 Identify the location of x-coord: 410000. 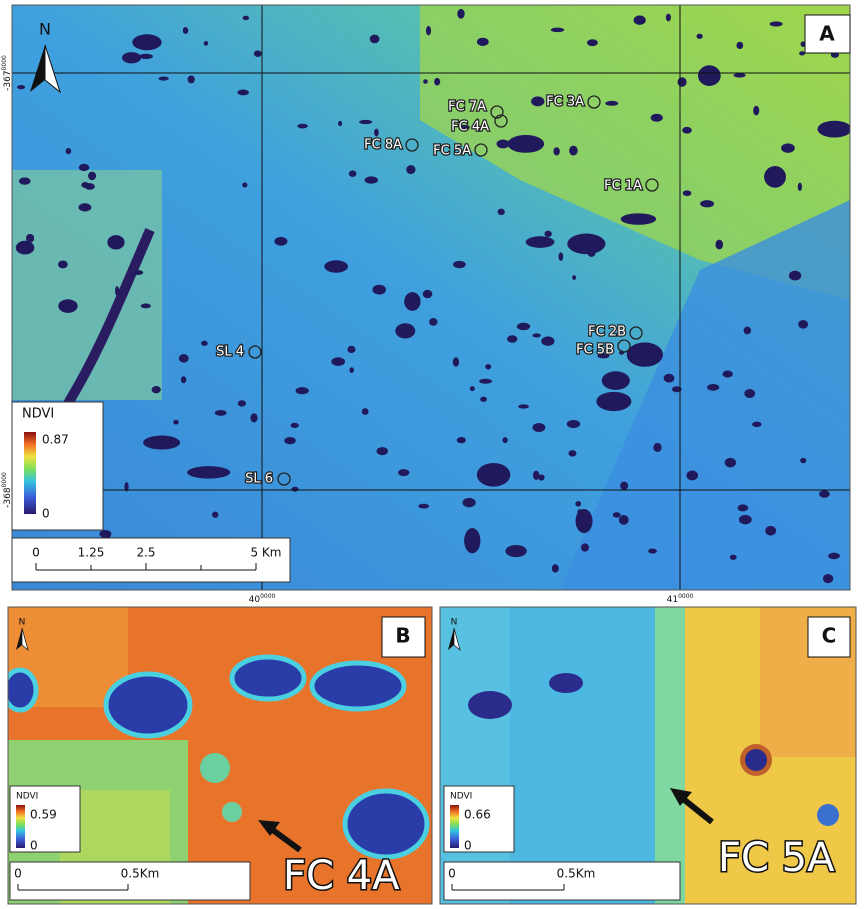
(680, 599).